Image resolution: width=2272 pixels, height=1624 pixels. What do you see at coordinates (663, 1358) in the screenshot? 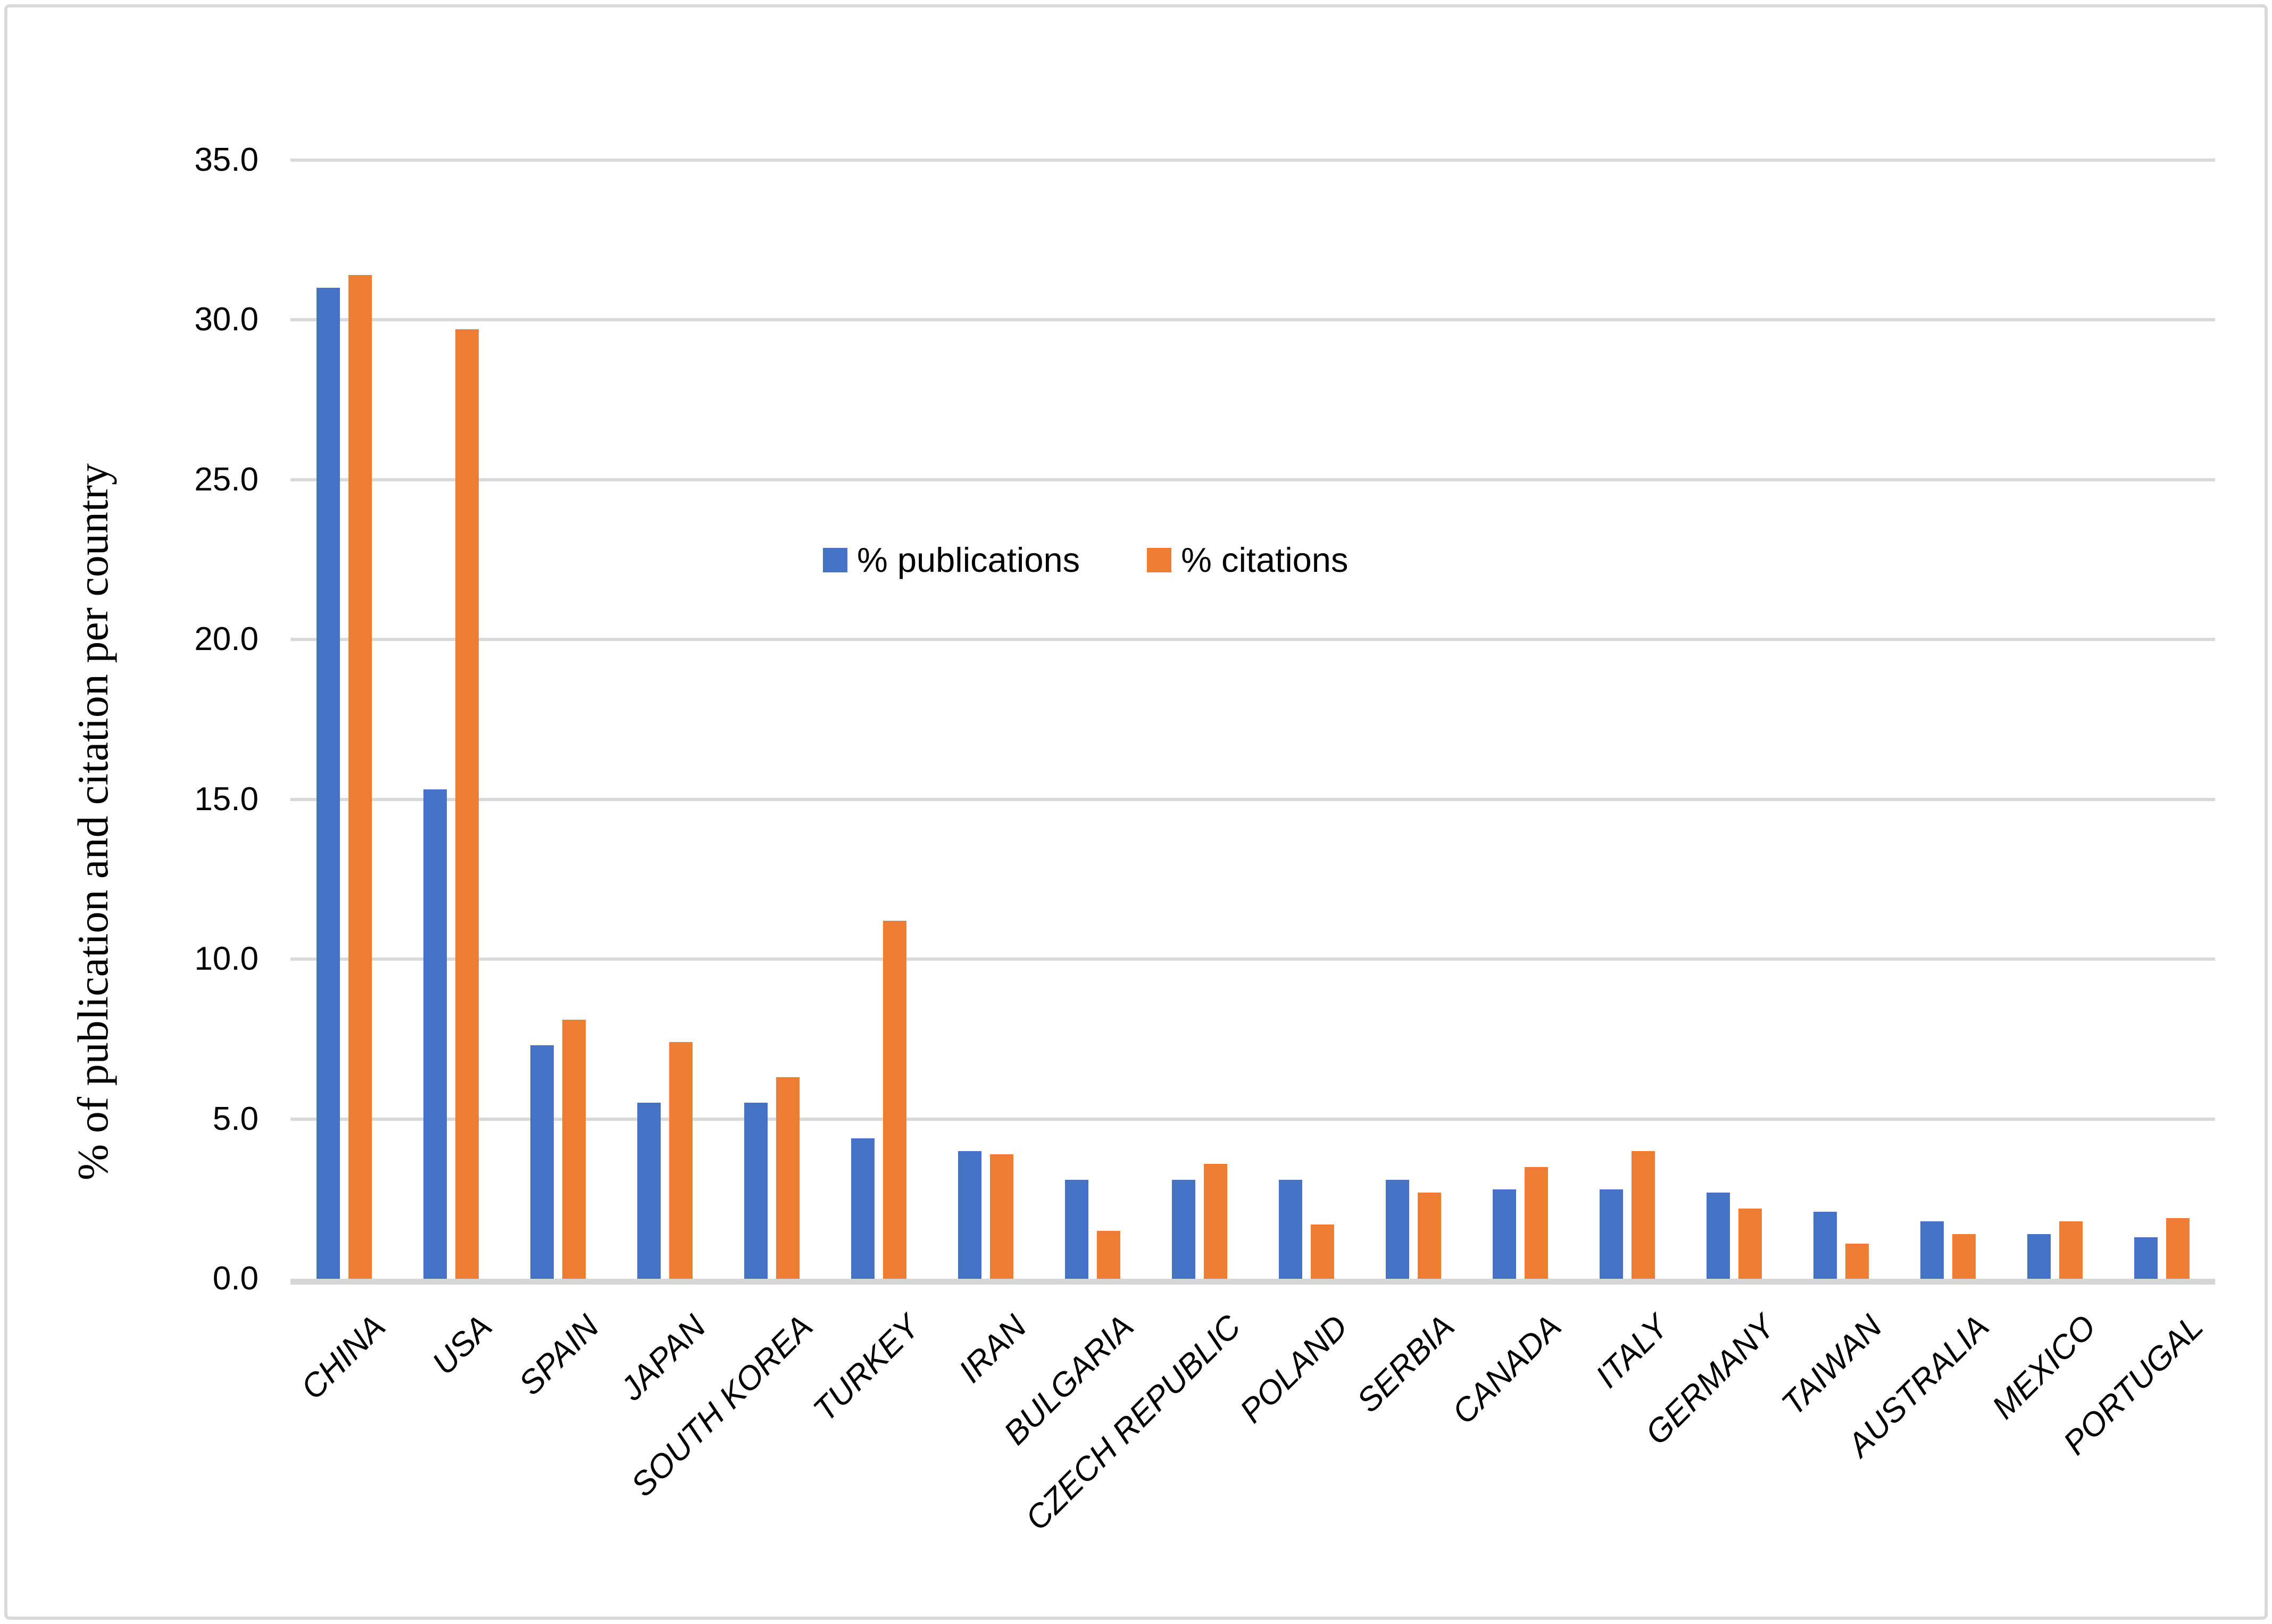
I see `x-axis-label-japan: JAPAN` at bounding box center [663, 1358].